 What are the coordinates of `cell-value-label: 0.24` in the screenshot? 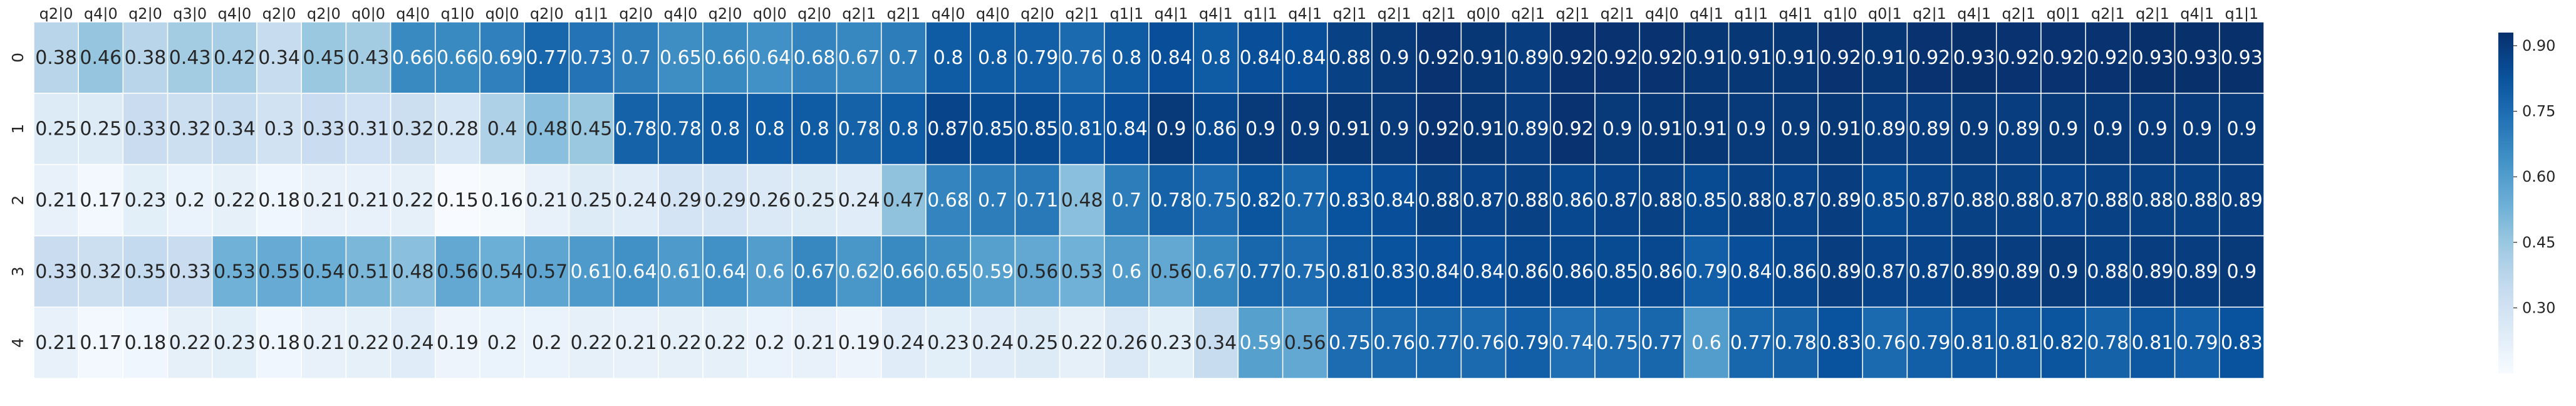 It's located at (993, 343).